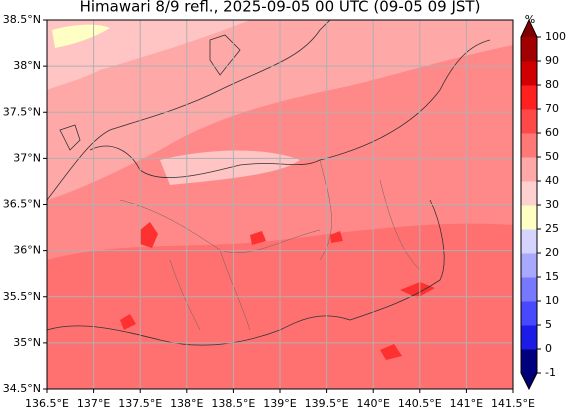 Image resolution: width=571 pixels, height=409 pixels. What do you see at coordinates (552, 252) in the screenshot?
I see `colorbar-tick-label: 20` at bounding box center [552, 252].